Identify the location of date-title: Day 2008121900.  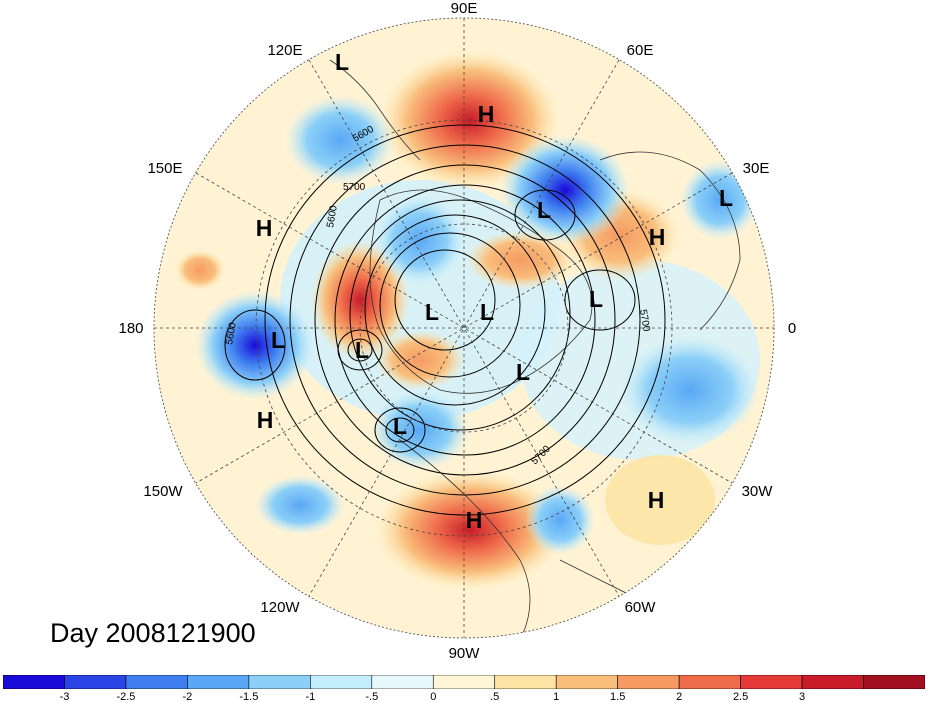
(153, 633).